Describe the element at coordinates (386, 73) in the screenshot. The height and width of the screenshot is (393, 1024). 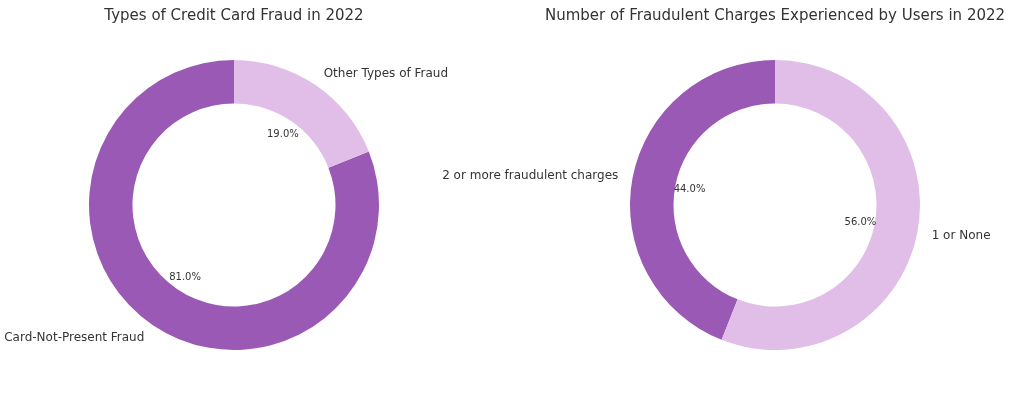
I see `slice-label: Other Types of Fraud` at that location.